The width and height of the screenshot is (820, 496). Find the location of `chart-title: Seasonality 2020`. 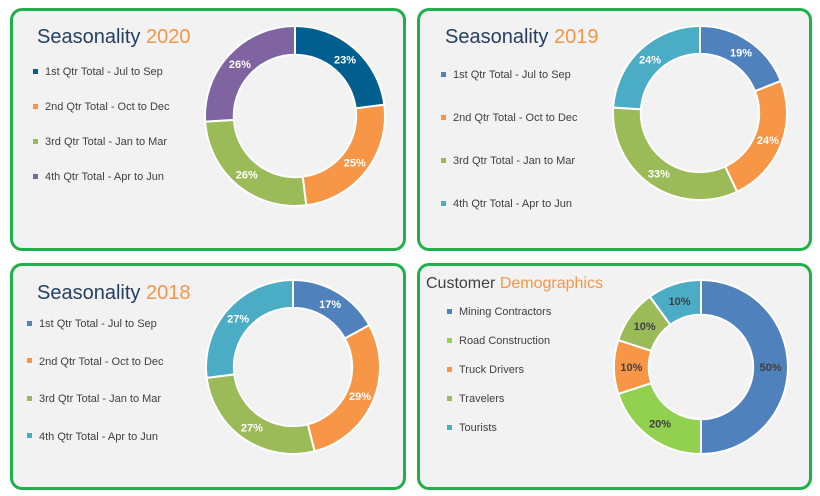

chart-title: Seasonality 2020 is located at coordinates (113, 37).